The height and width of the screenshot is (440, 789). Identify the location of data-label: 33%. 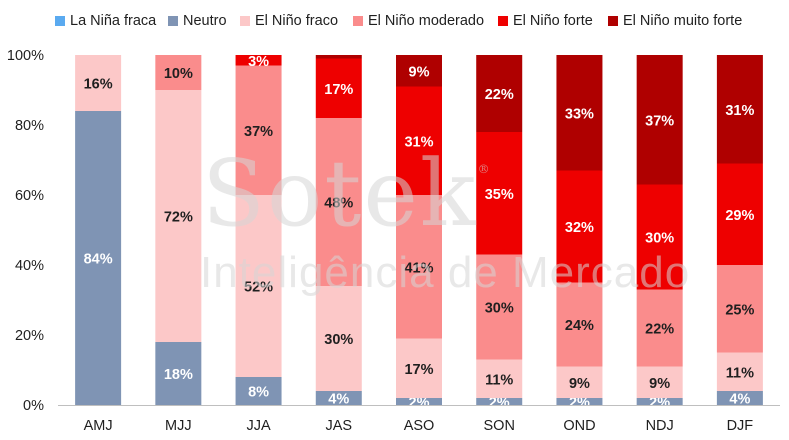
(579, 114).